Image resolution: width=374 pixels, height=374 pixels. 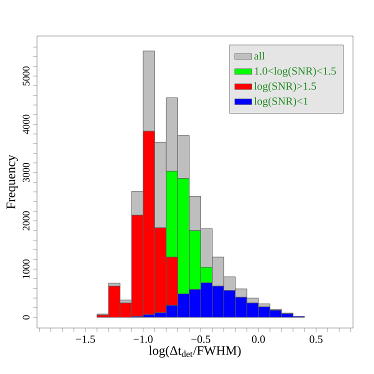 What do you see at coordinates (295, 72) in the screenshot?
I see `legend-label: 1.0<log(SNR)<1.5` at bounding box center [295, 72].